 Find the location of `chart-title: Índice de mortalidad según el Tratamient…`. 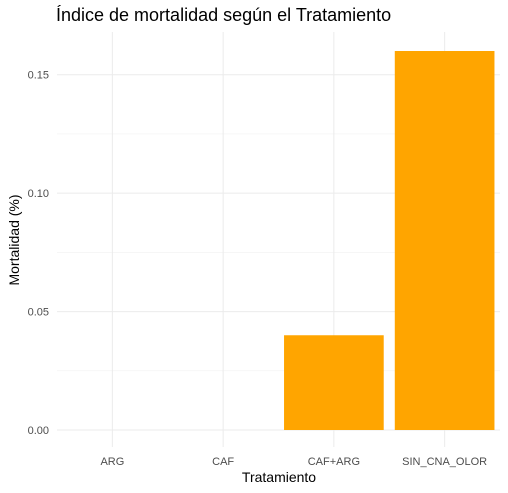

chart-title: Índice de mortalidad según el Tratamient… is located at coordinates (223, 15).